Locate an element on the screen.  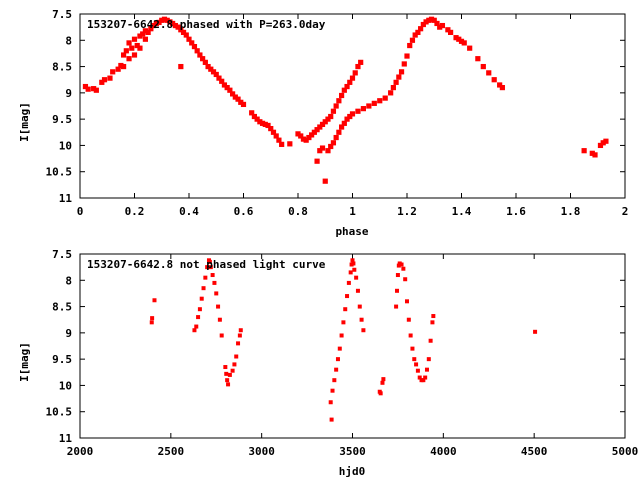
phased-x-tick-label: 0.4 is located at coordinates (189, 211).